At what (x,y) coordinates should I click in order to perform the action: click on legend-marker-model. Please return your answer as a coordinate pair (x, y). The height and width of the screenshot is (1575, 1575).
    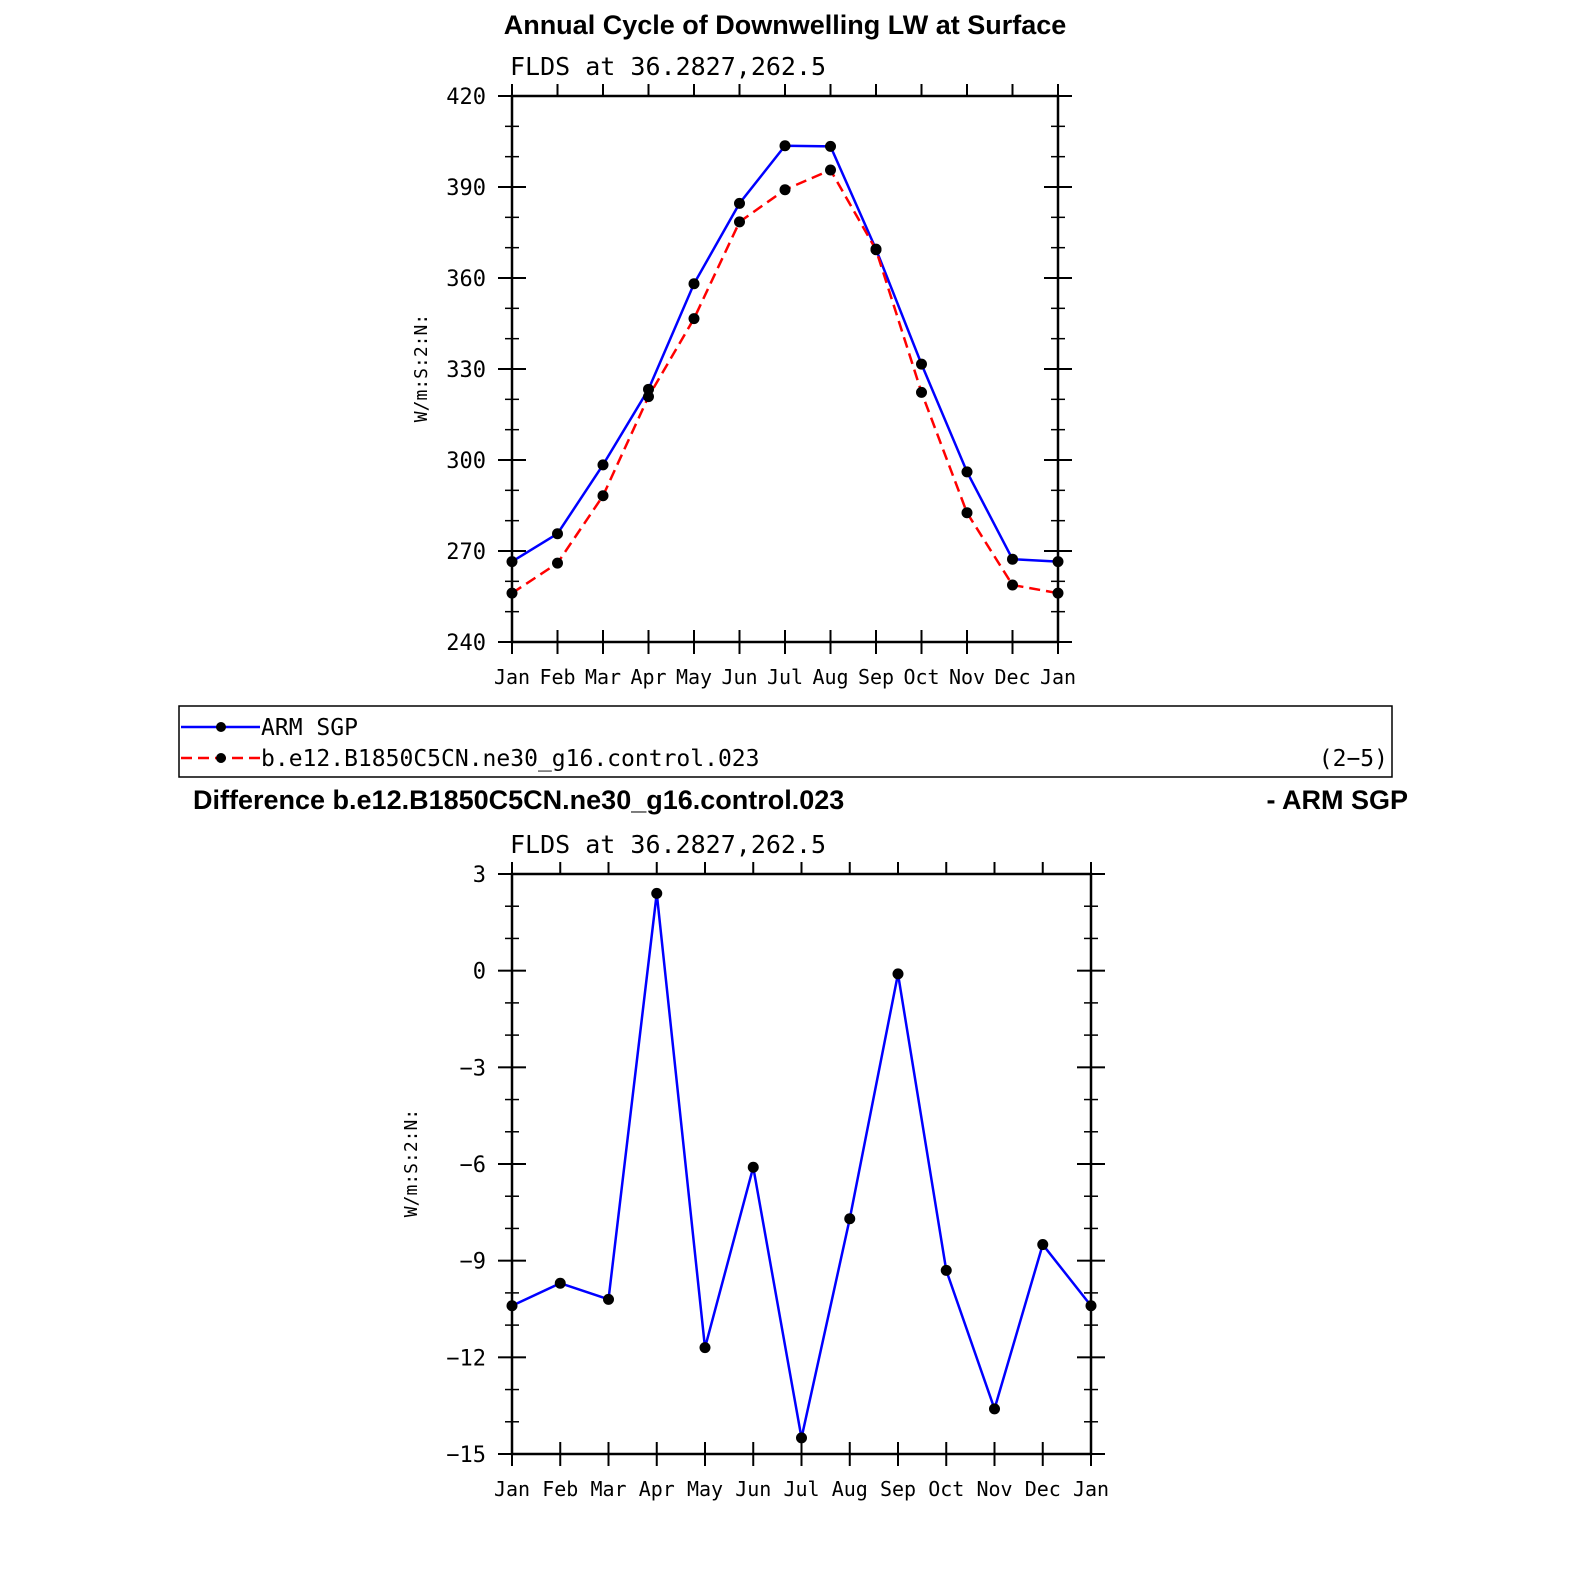
    Looking at the image, I should click on (221, 758).